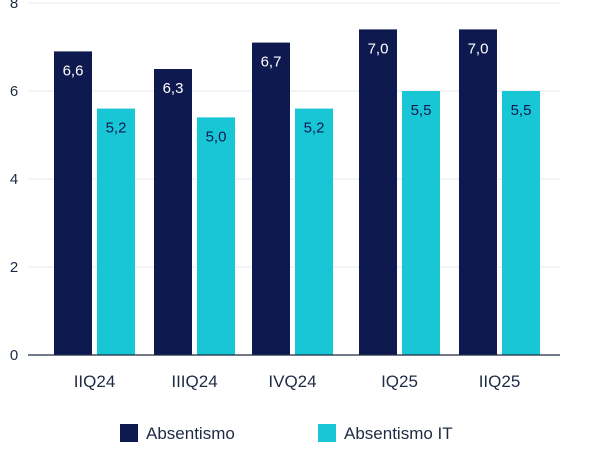 Image resolution: width=600 pixels, height=470 pixels. What do you see at coordinates (399, 381) in the screenshot?
I see `x-category-label: IQ25` at bounding box center [399, 381].